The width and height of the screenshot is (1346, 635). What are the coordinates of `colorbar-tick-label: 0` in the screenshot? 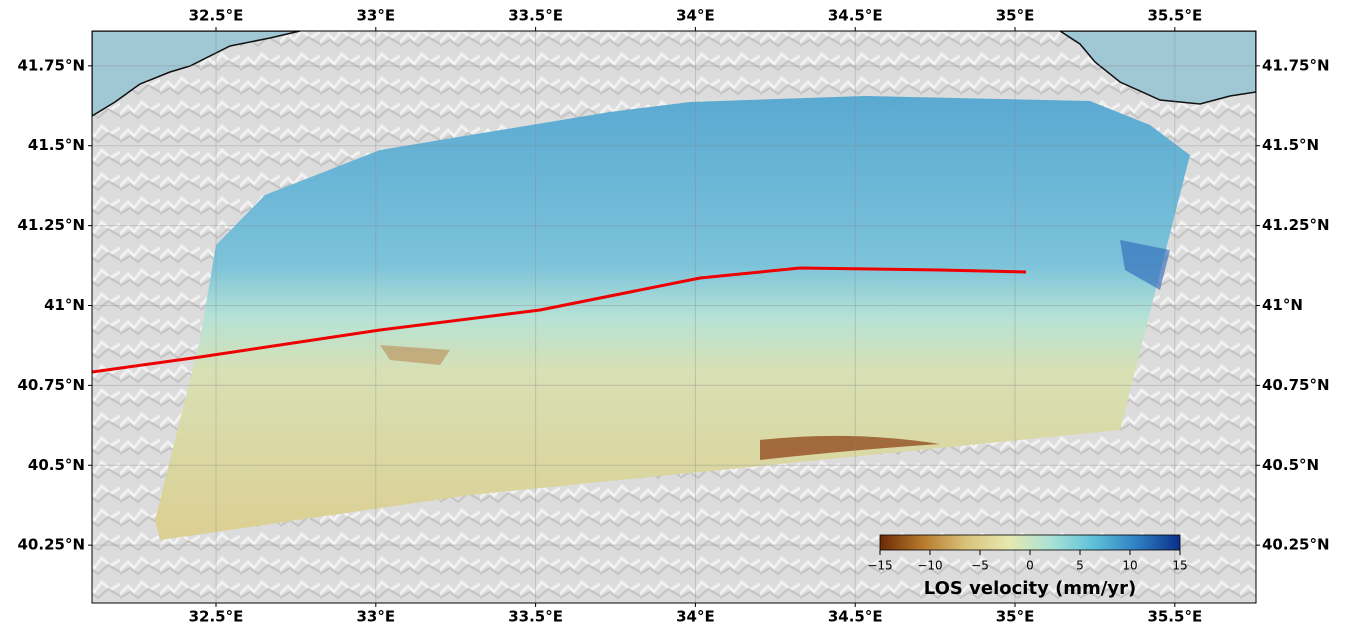 It's located at (1030, 566).